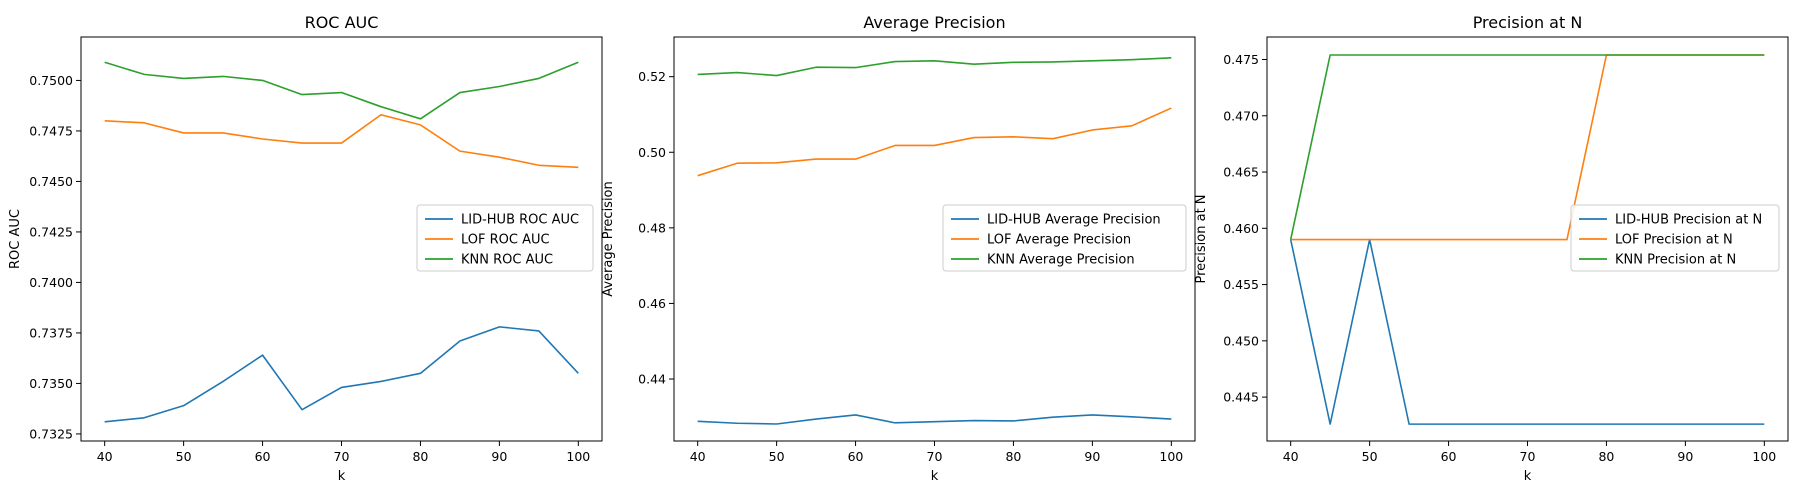  What do you see at coordinates (51, 433) in the screenshot?
I see `y-tick-label: 0.7325` at bounding box center [51, 433].